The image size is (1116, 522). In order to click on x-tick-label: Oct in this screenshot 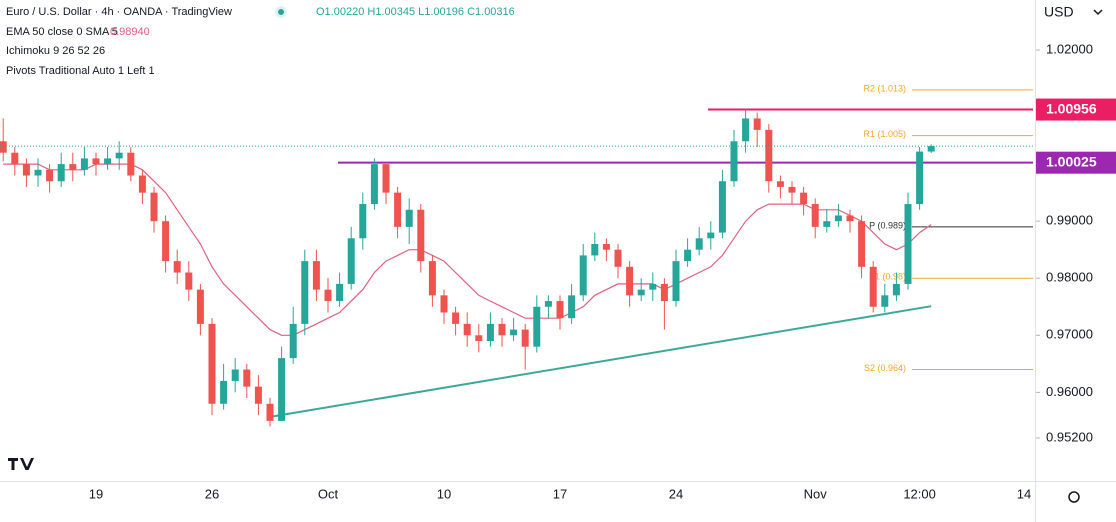, I will do `click(328, 493)`.